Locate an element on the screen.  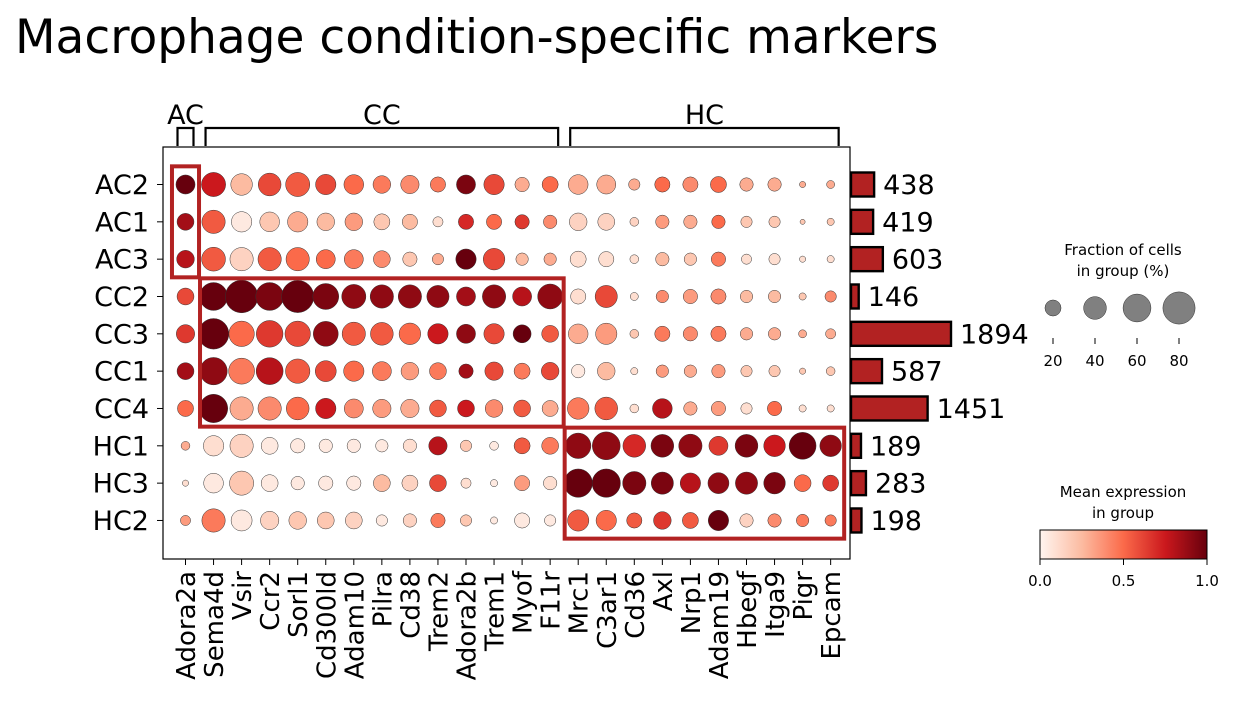
dot-HC1-C3ar1 is located at coordinates (606, 446).